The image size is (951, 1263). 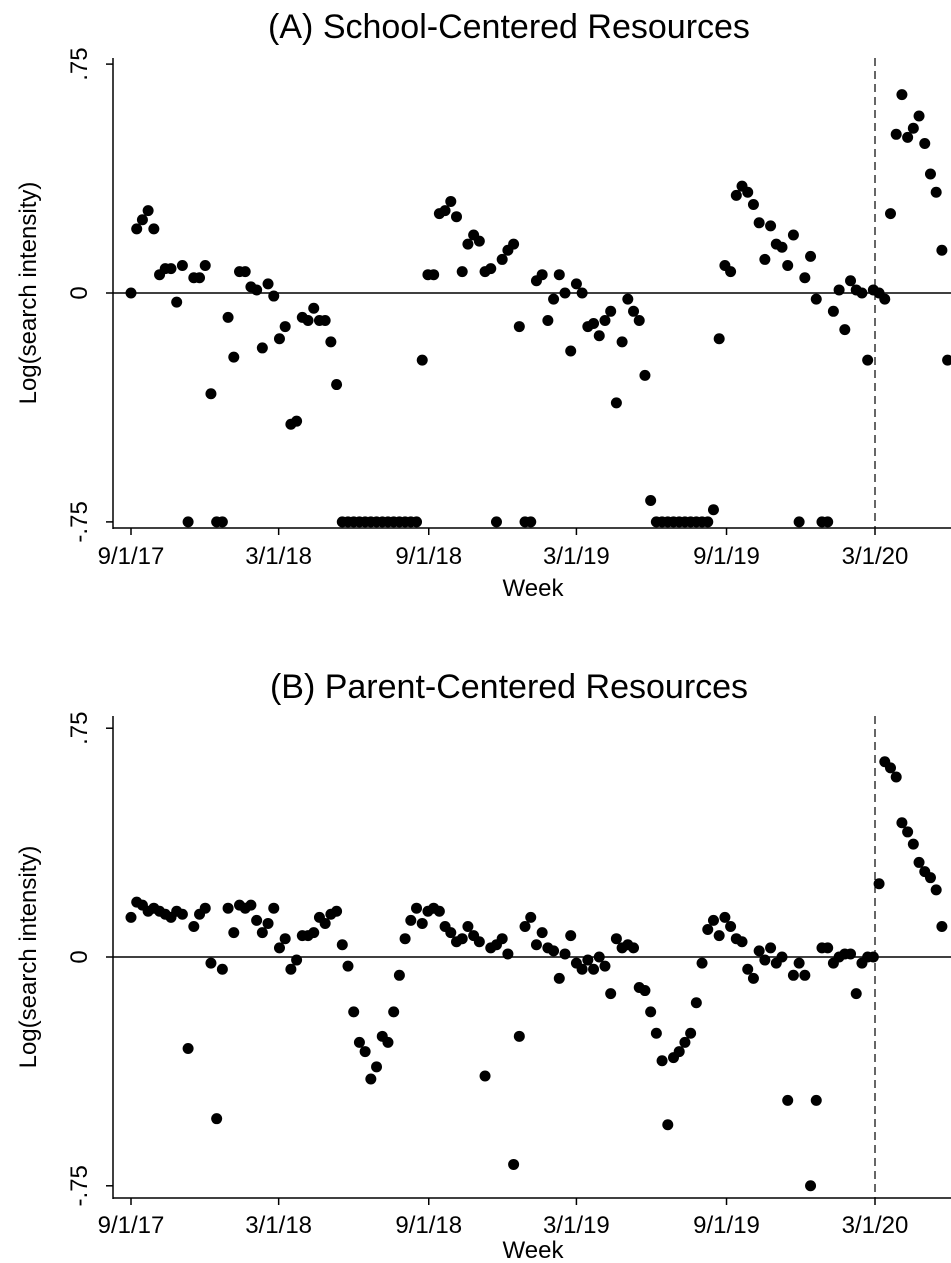 I want to click on x-tick-label: 3/1/19, so click(x=576, y=1225).